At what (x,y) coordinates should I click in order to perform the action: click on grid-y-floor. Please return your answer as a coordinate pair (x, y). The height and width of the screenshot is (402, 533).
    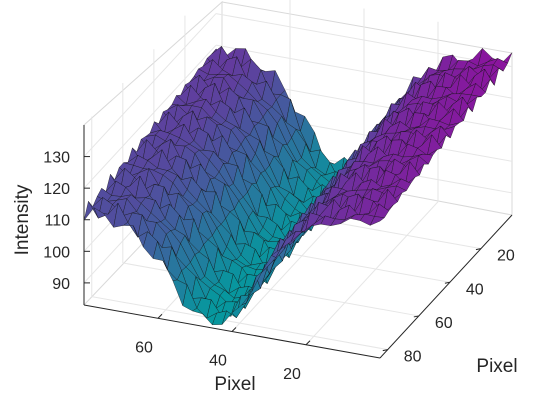
    Looking at the image, I should click on (239, 323).